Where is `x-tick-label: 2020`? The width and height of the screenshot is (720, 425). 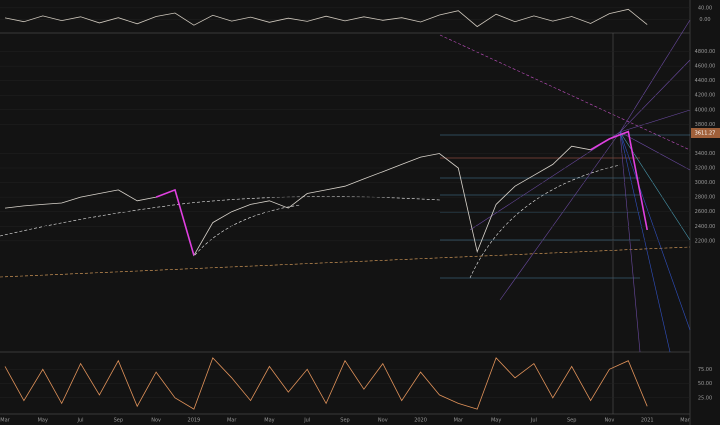 x-tick-label: 2020 is located at coordinates (420, 421).